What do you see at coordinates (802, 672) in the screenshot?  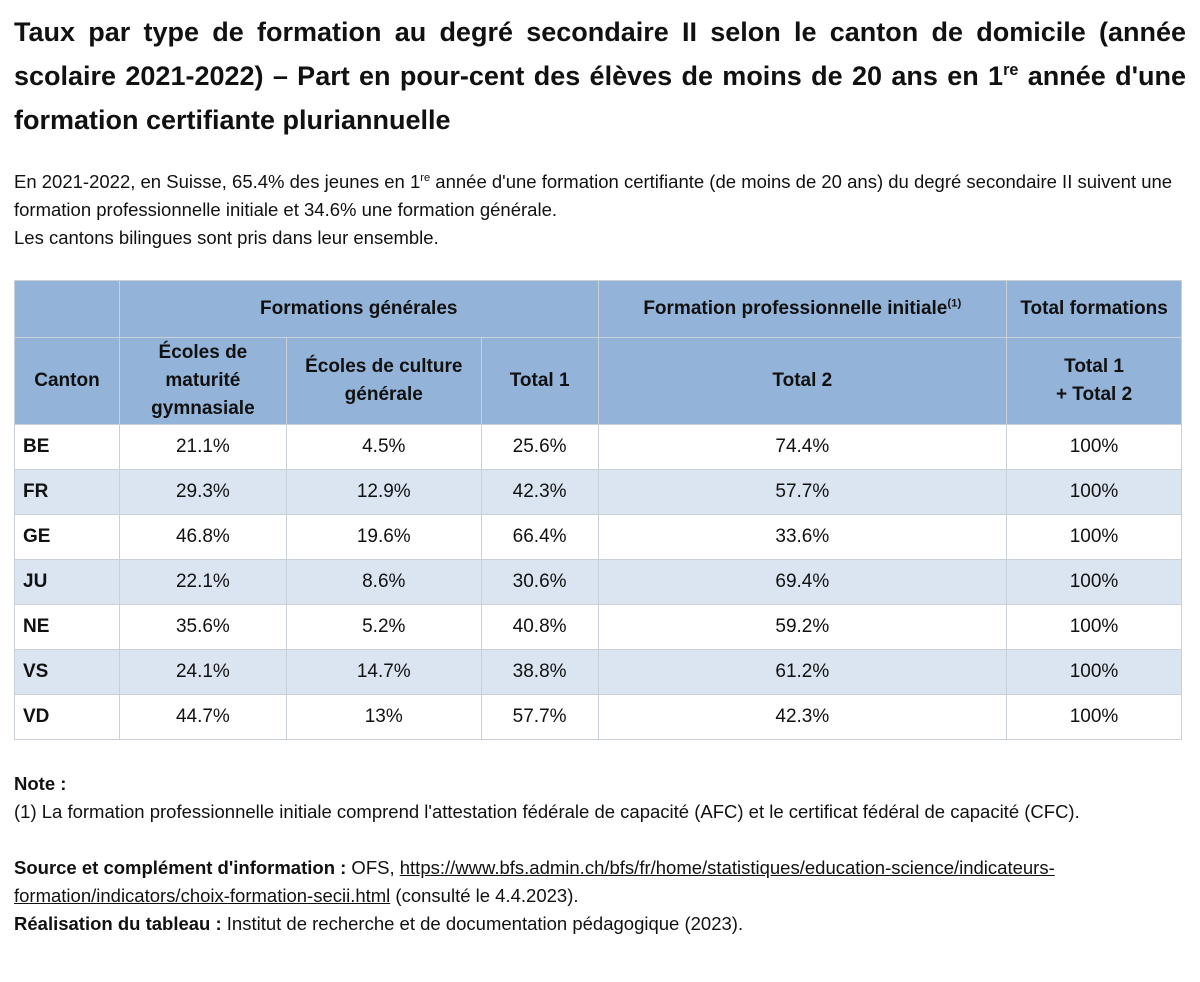 I see `cell-total-2: 61.2%` at bounding box center [802, 672].